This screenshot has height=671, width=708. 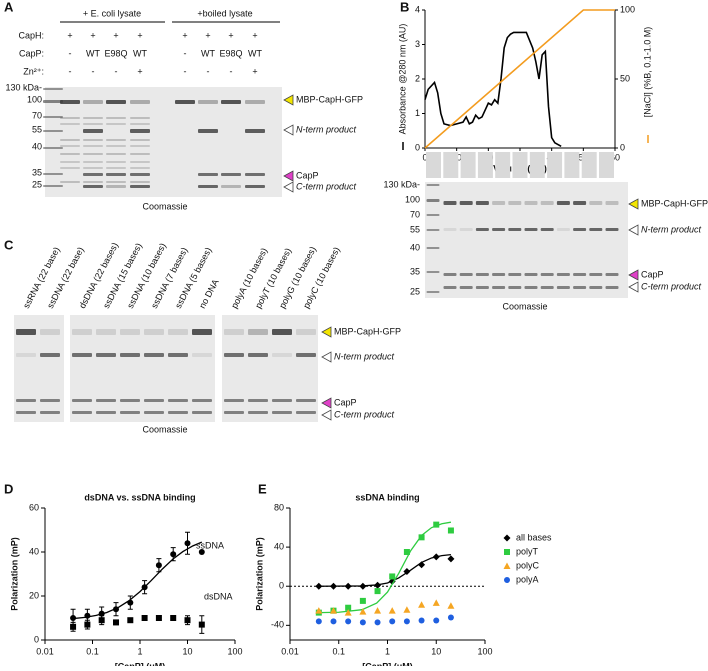 What do you see at coordinates (329, 99) in the screenshot?
I see `band-label: MBP-CapH-GFP` at bounding box center [329, 99].